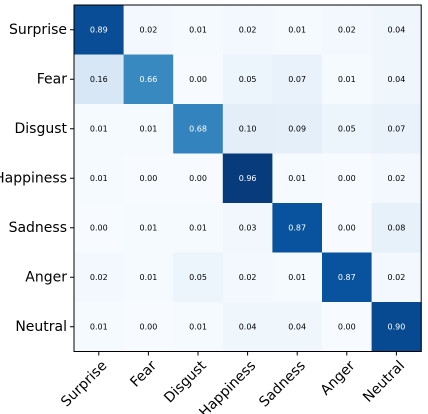 Image resolution: width=428 pixels, height=414 pixels. What do you see at coordinates (40, 129) in the screenshot?
I see `y-axis-tick-label: Disgust` at bounding box center [40, 129].